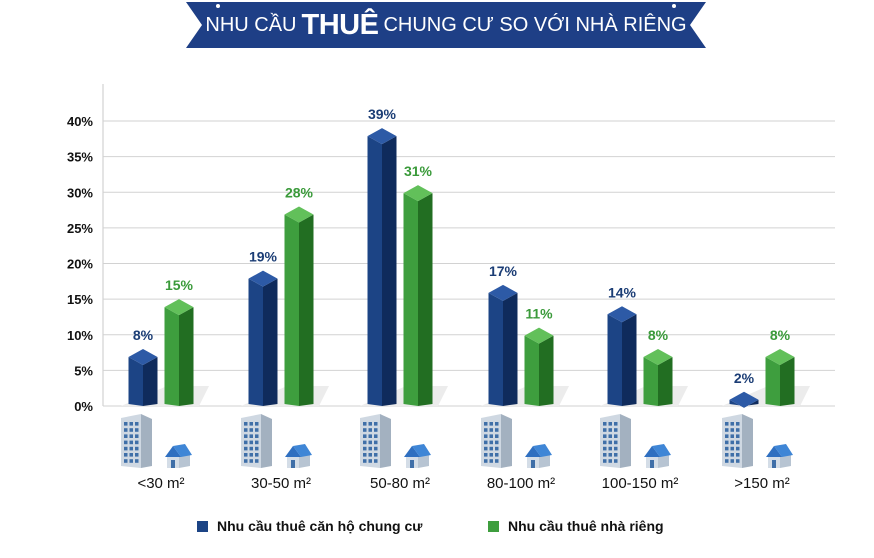 The image size is (874, 558). What do you see at coordinates (80, 299) in the screenshot?
I see `y-tick-label: 15%` at bounding box center [80, 299].